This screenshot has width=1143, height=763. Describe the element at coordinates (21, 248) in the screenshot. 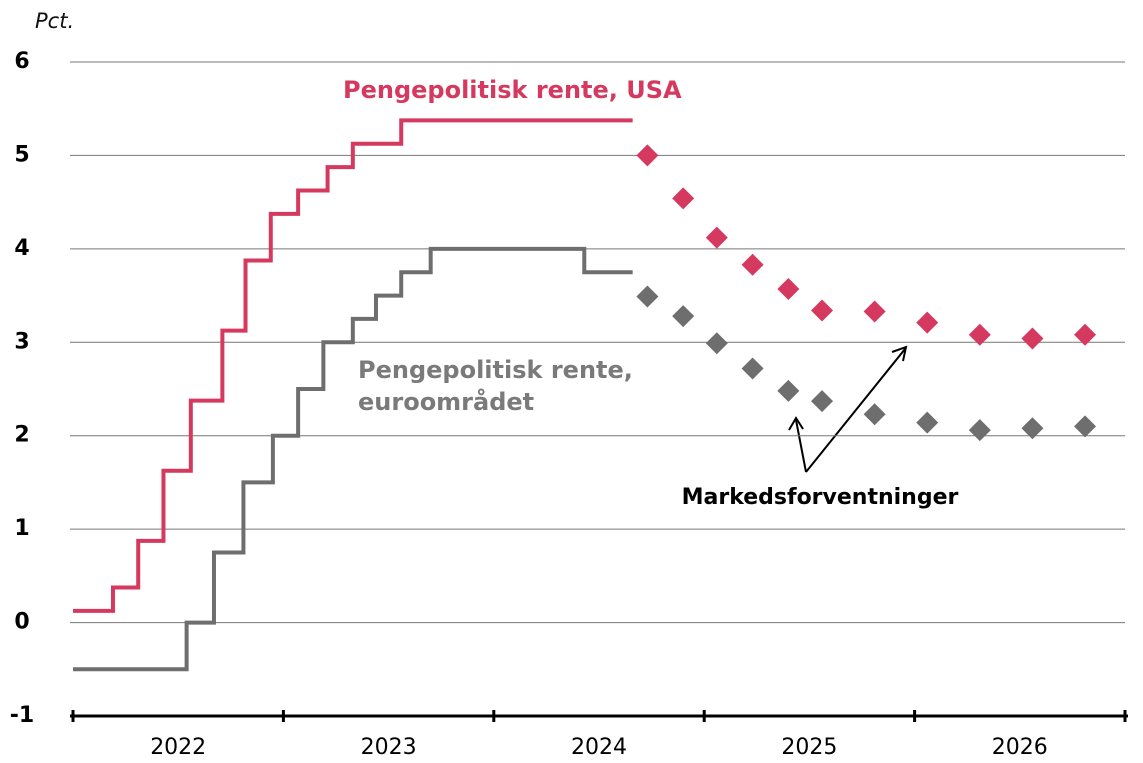

I see `y-tick-label: 4` at that location.